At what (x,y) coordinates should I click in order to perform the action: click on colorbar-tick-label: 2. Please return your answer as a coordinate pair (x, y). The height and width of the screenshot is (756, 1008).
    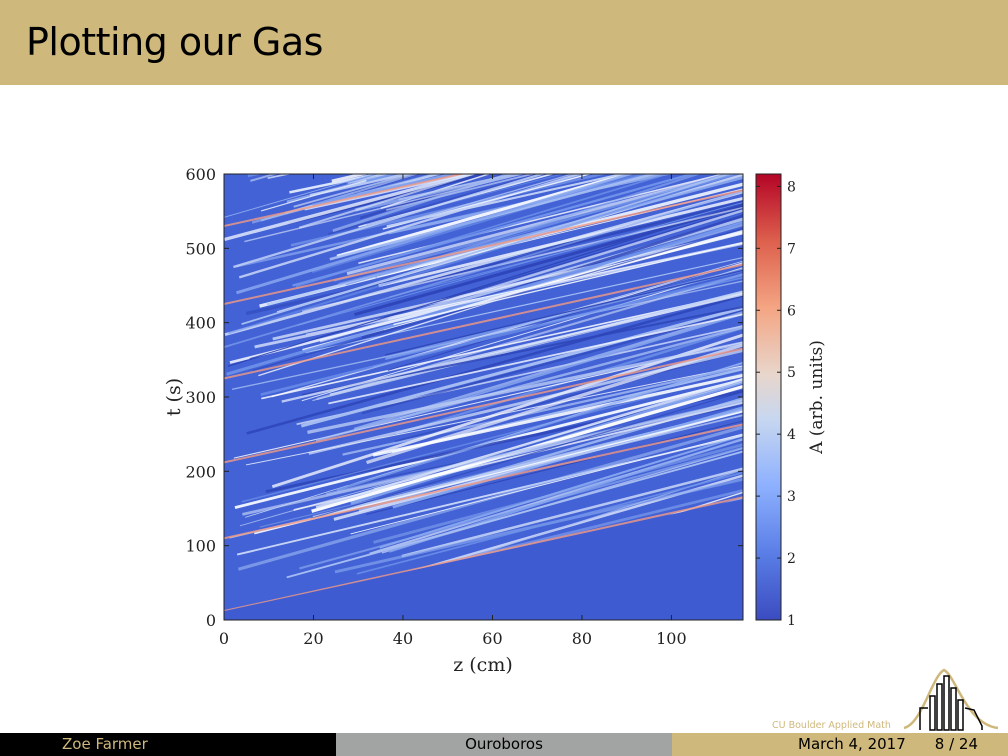
    Looking at the image, I should click on (791, 559).